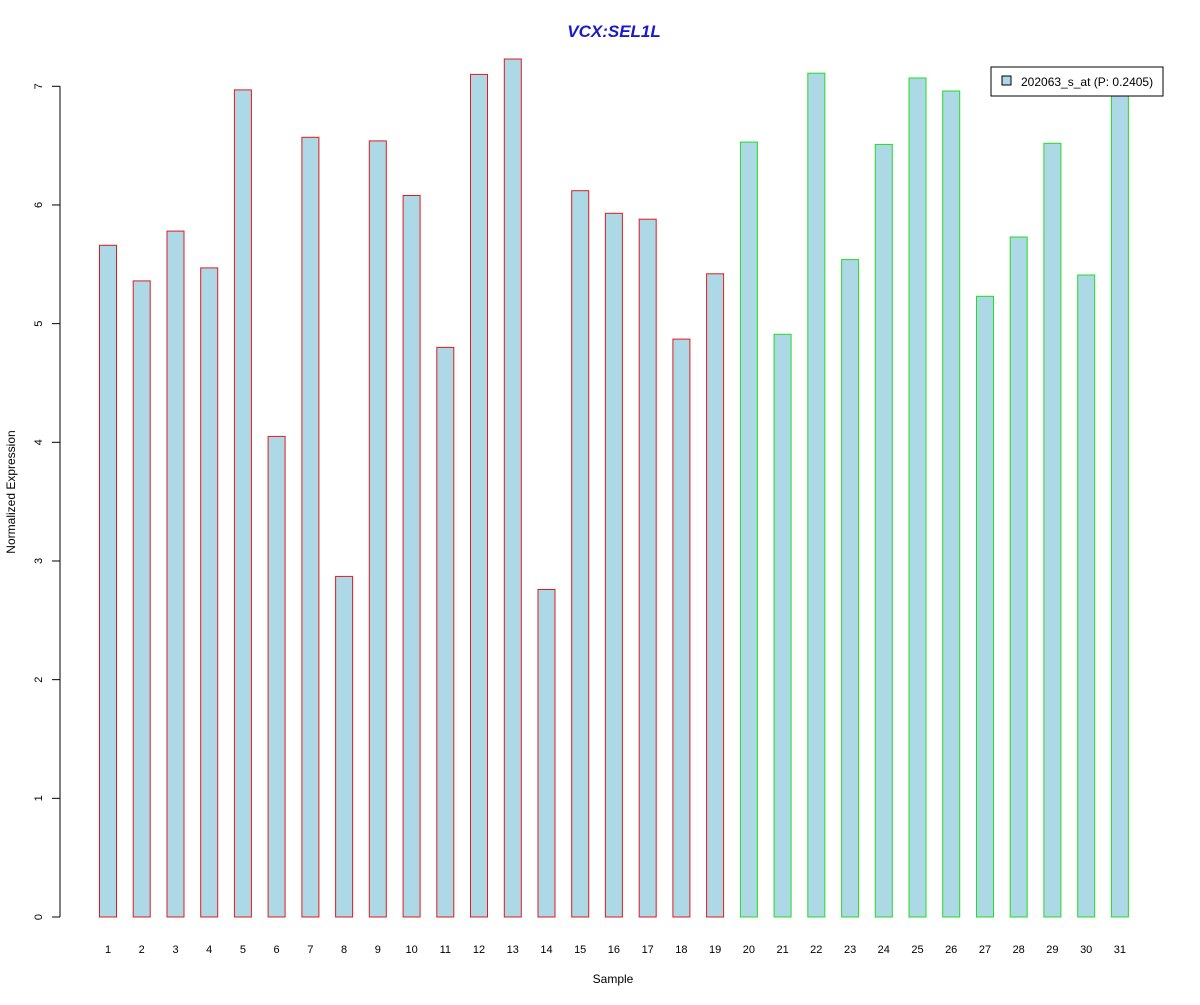 The height and width of the screenshot is (1005, 1200). Describe the element at coordinates (39, 442) in the screenshot. I see `y-tick-label: 4` at that location.